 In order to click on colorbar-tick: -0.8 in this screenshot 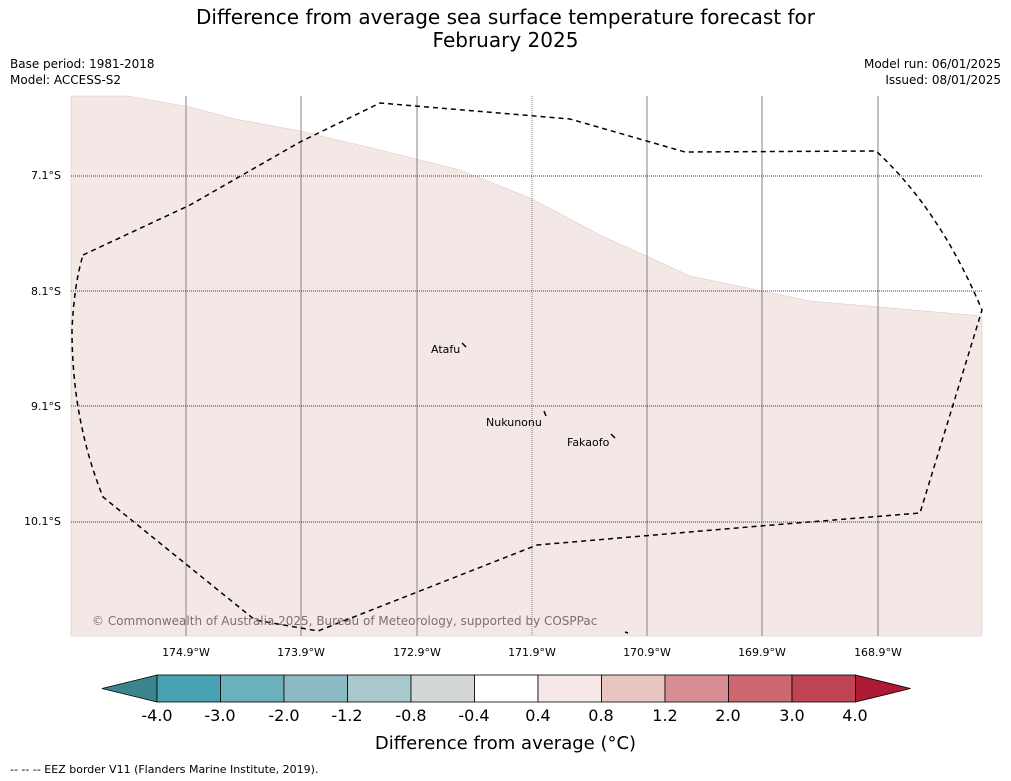, I will do `click(411, 715)`.